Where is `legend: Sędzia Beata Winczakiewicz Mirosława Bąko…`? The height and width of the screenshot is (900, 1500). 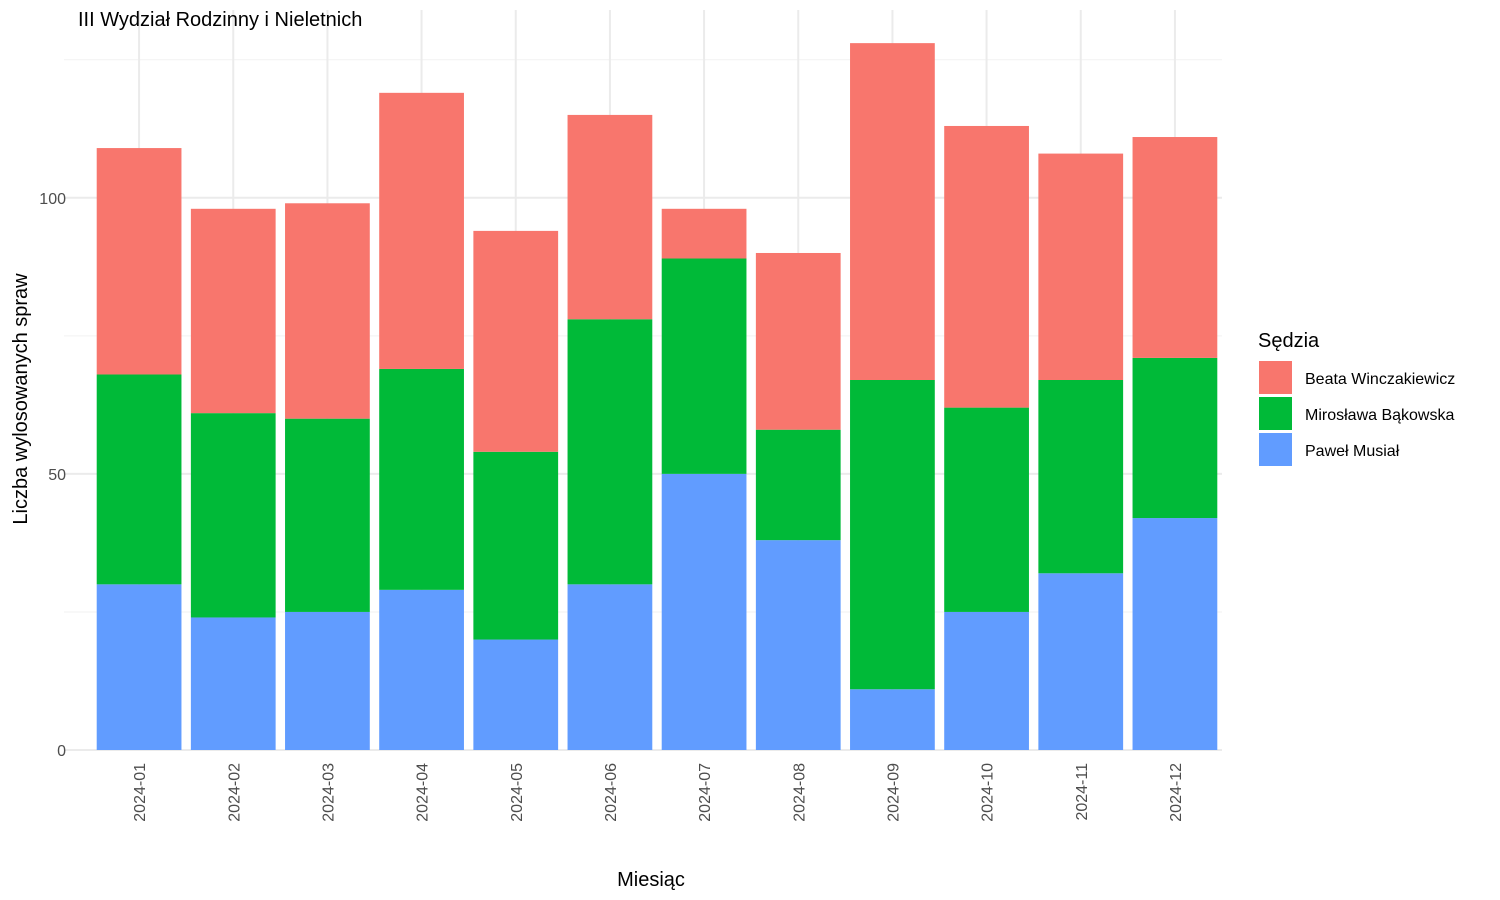
legend: Sędzia Beata Winczakiewicz Mirosława Bąko… is located at coordinates (1356, 398).